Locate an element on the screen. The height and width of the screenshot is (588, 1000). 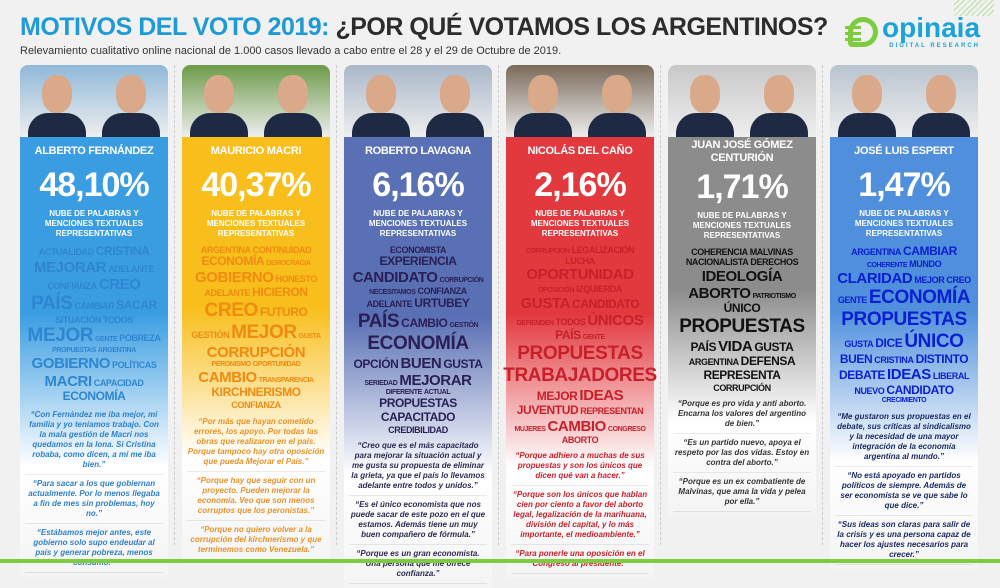
decorative-stripes is located at coordinates (974, 8).